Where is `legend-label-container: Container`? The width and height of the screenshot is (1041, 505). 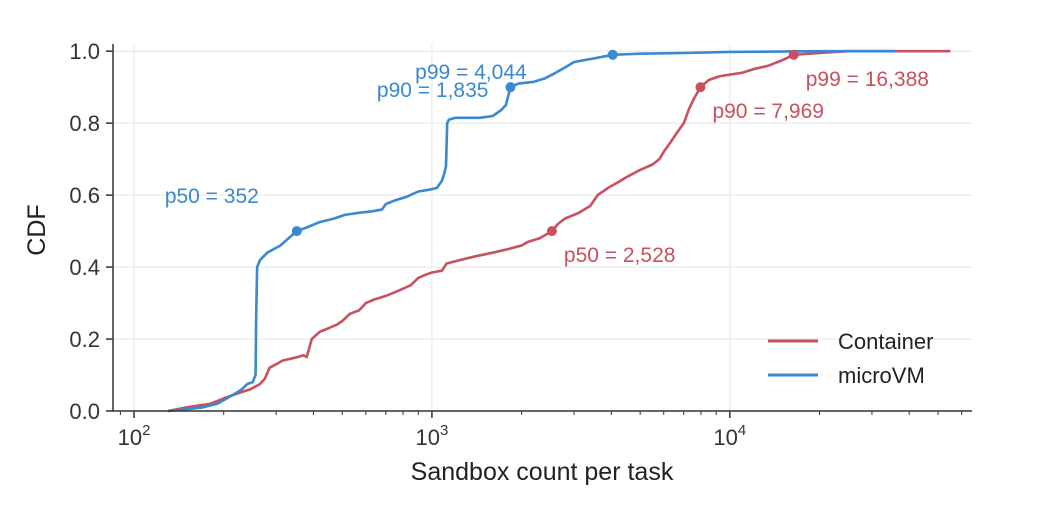
legend-label-container: Container is located at coordinates (885, 341).